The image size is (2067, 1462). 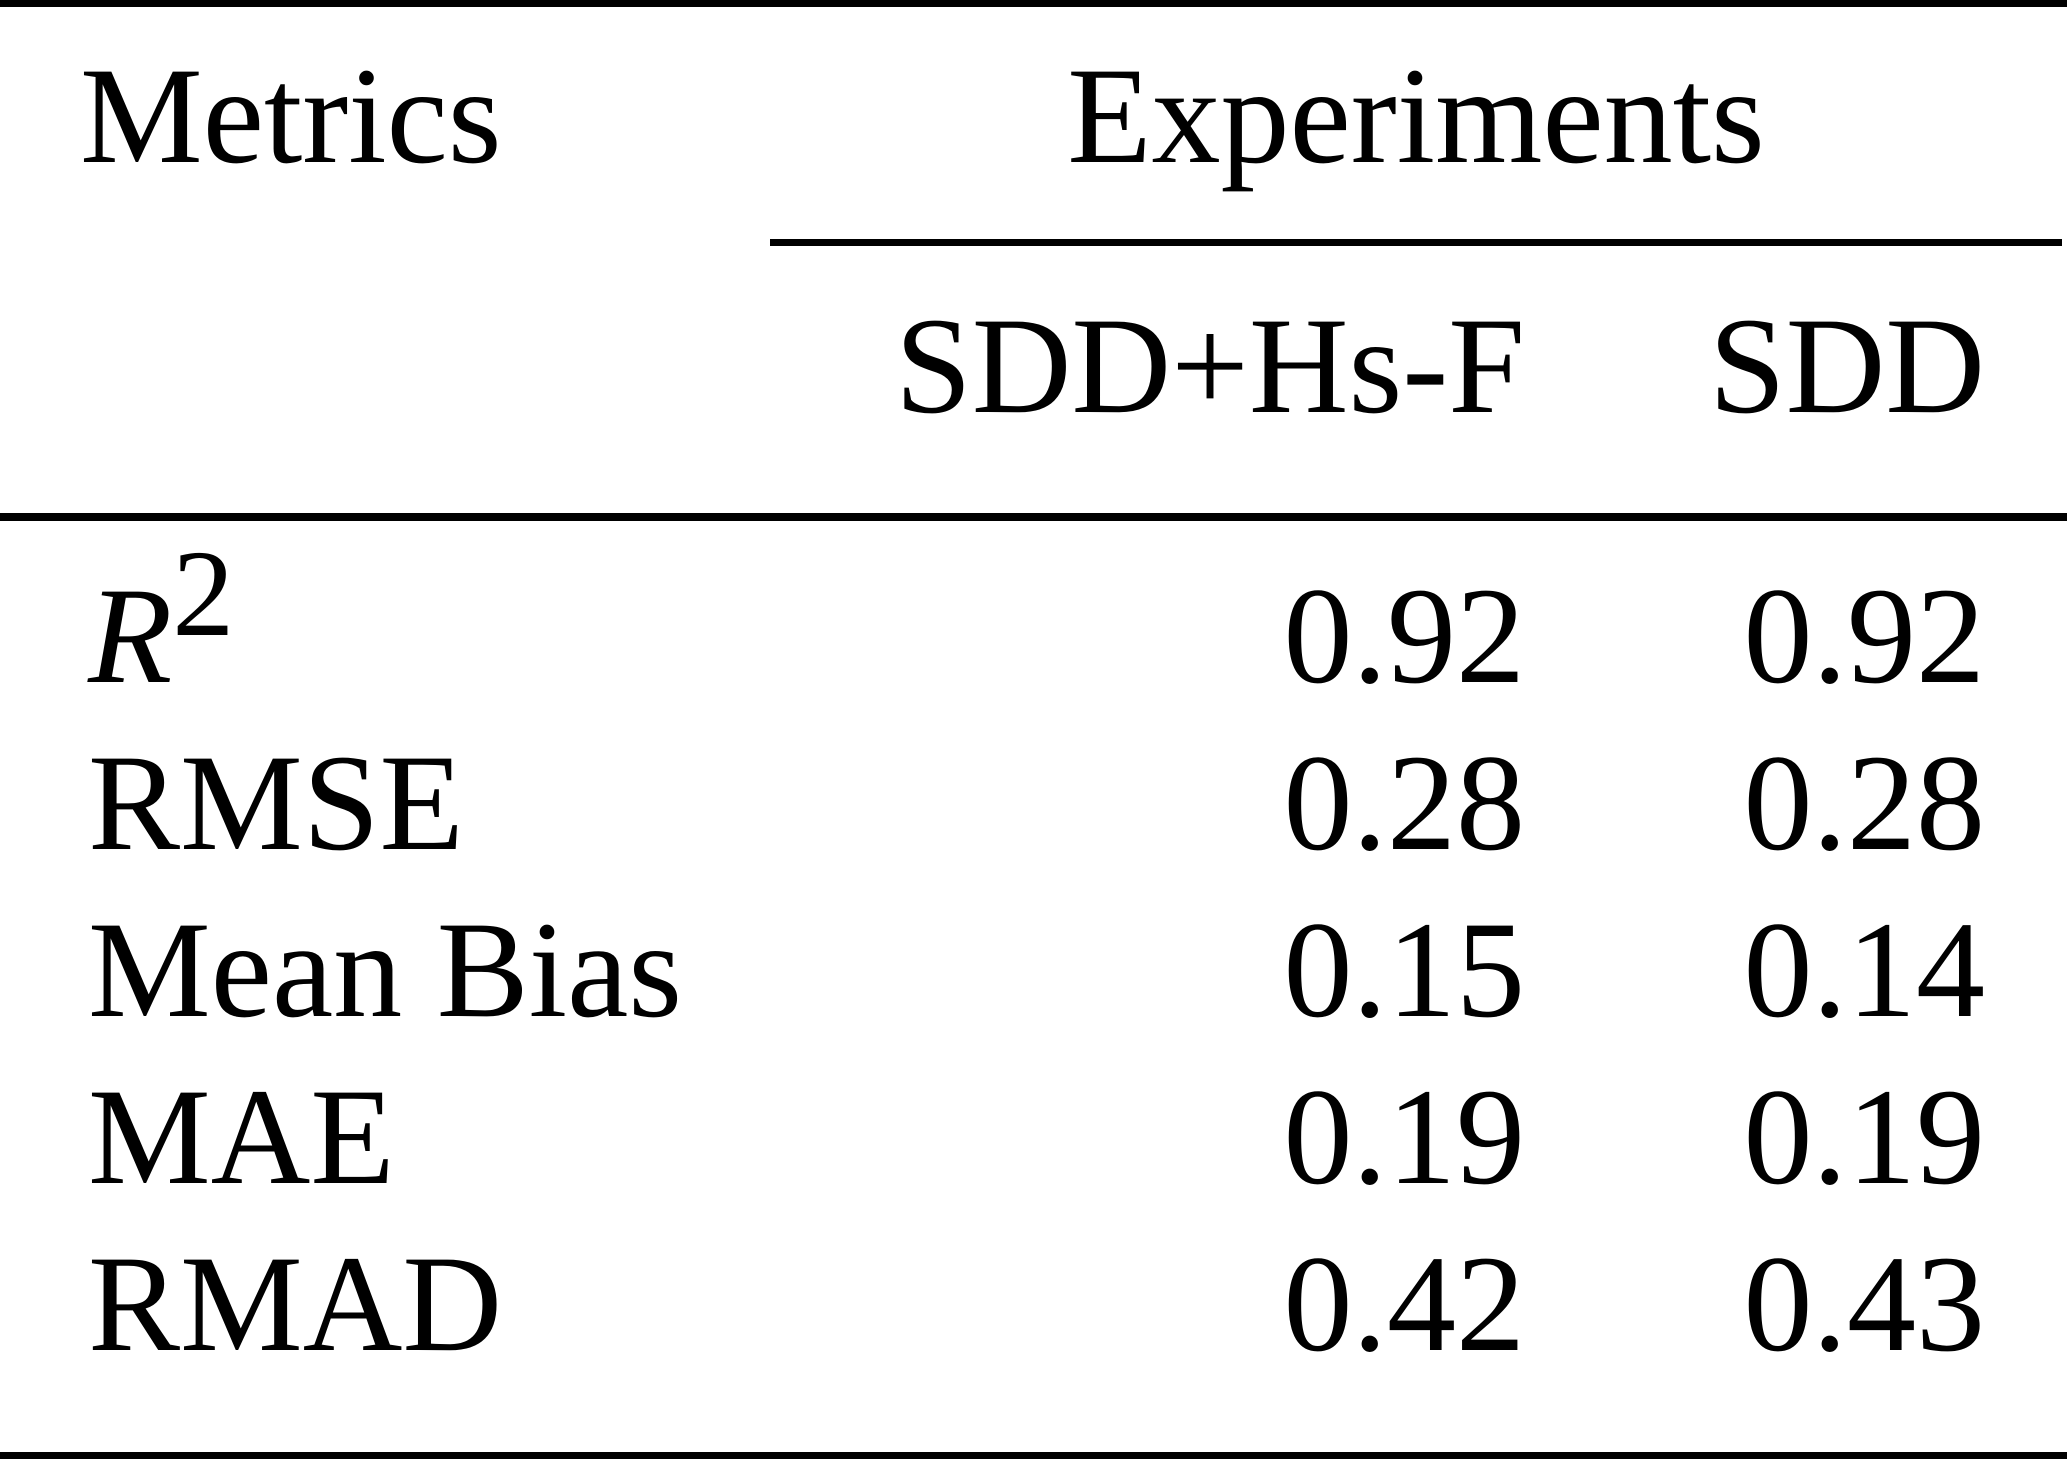 What do you see at coordinates (385, 969) in the screenshot?
I see `metric-label-mean-bias: Mean Bias` at bounding box center [385, 969].